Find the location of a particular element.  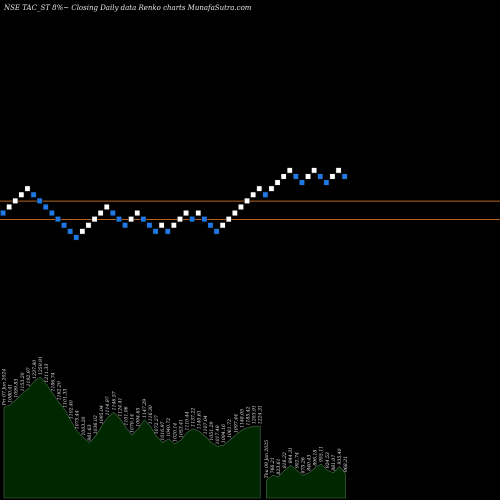

volume-label: 1097.44 is located at coordinates (236, 423).